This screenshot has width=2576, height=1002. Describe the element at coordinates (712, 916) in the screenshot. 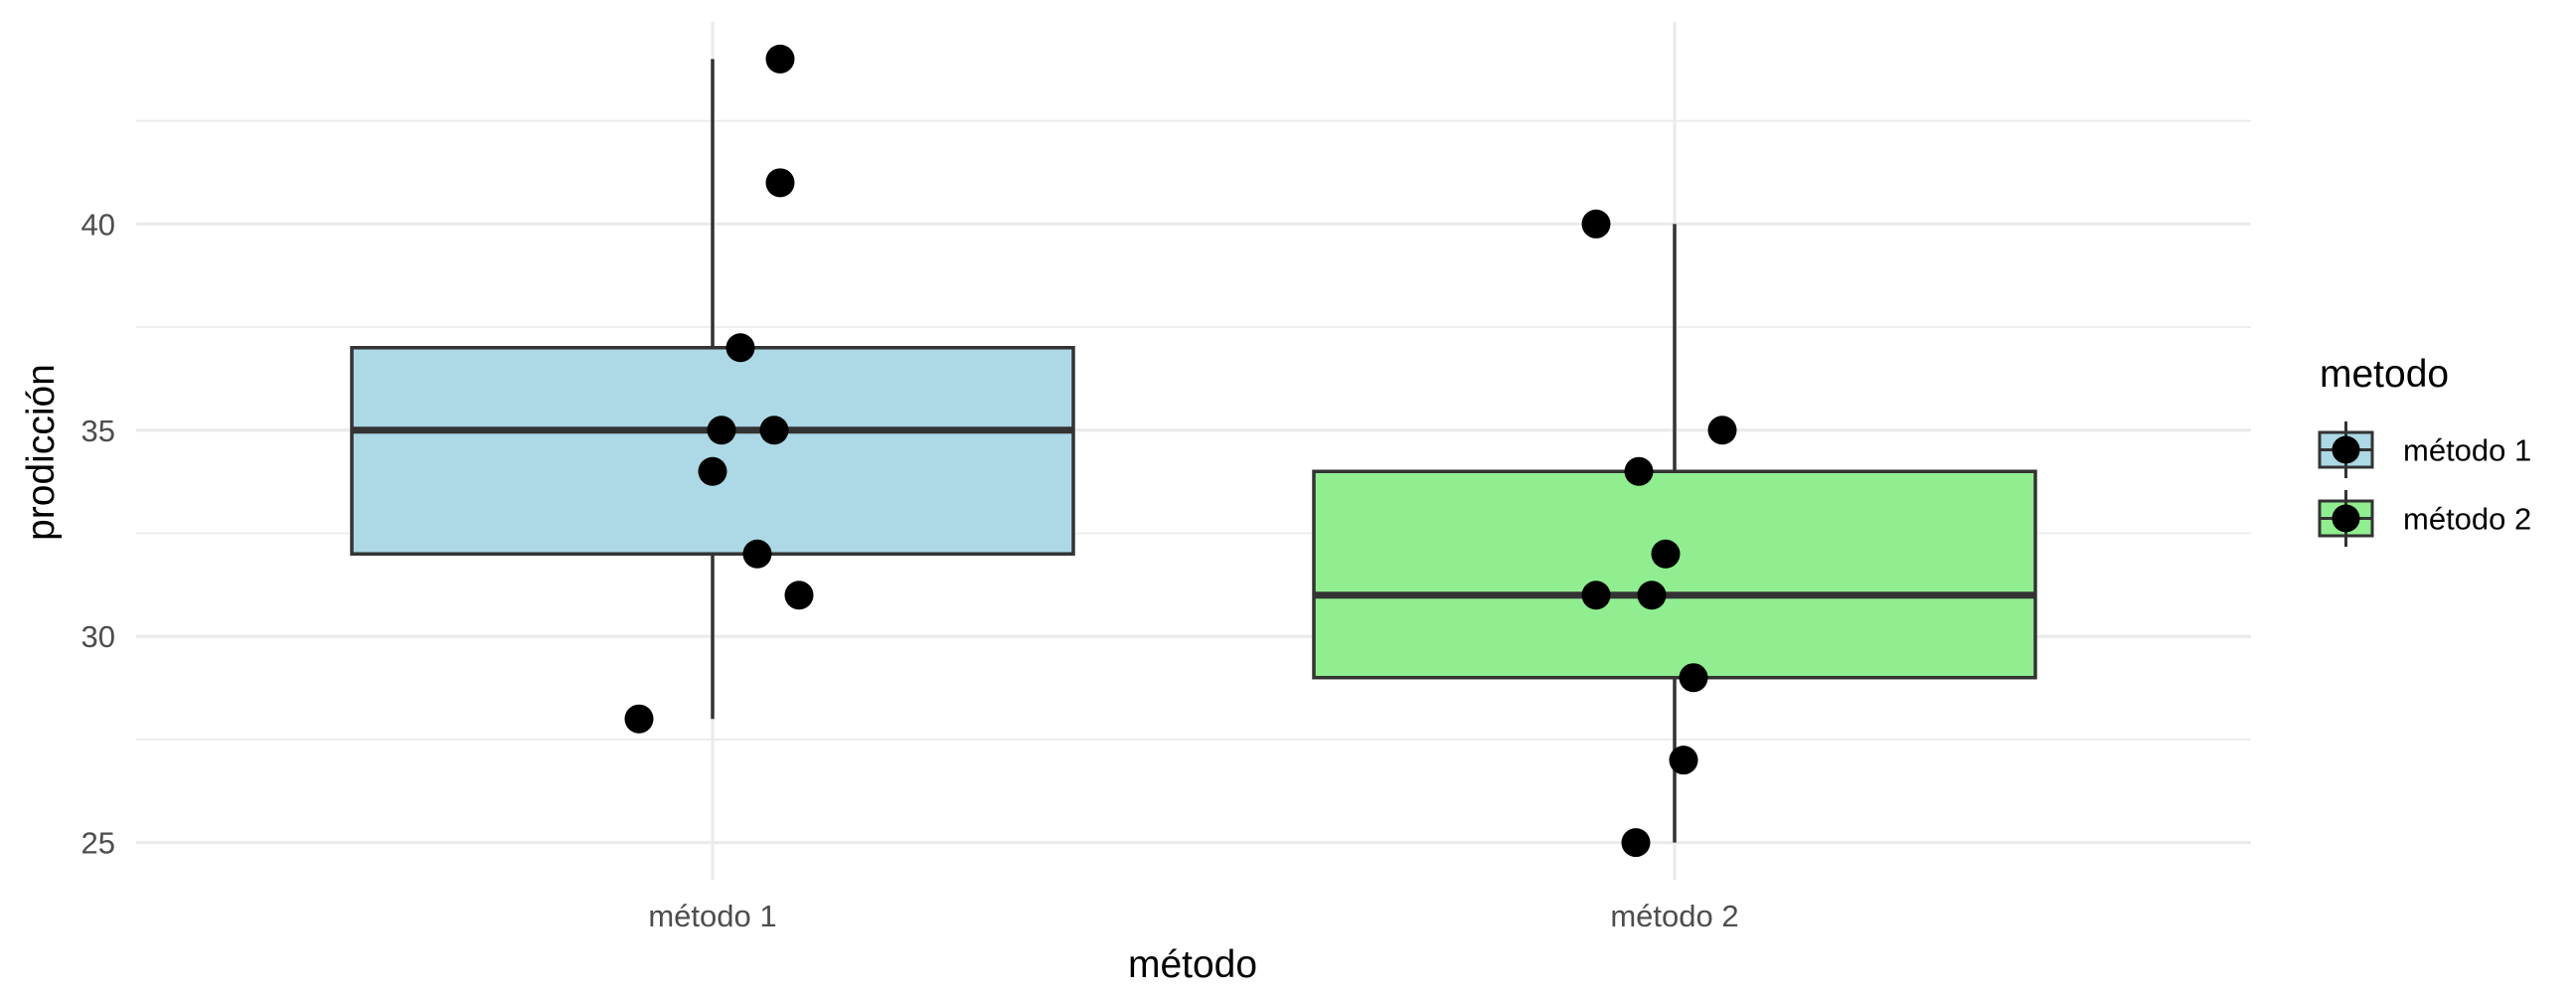

I see `x-tick-label: método 1` at that location.